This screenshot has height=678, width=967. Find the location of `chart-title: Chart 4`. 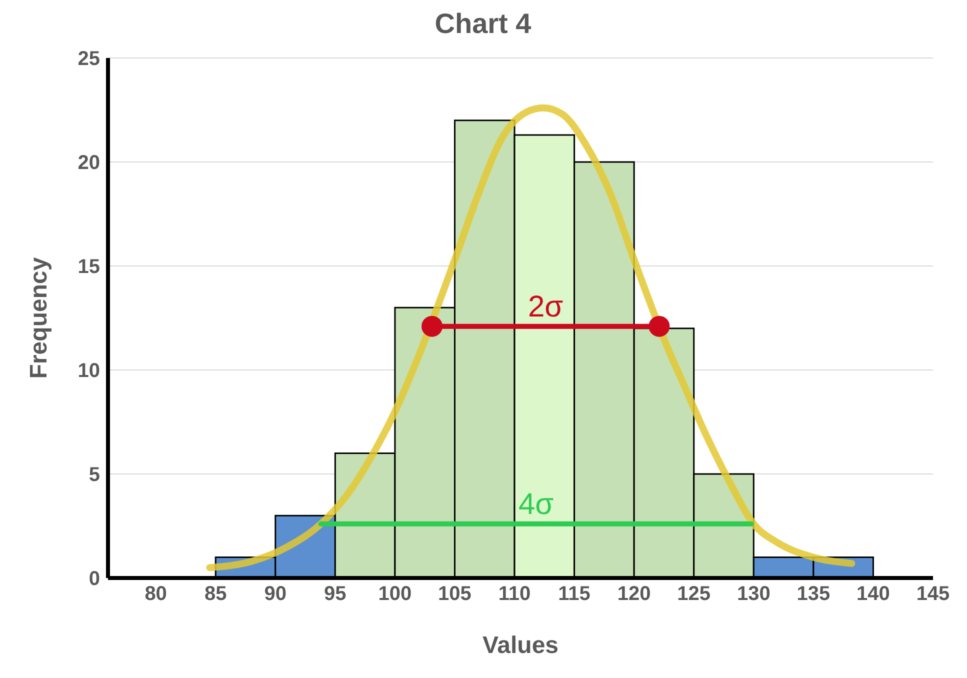

chart-title: Chart 4 is located at coordinates (483, 24).